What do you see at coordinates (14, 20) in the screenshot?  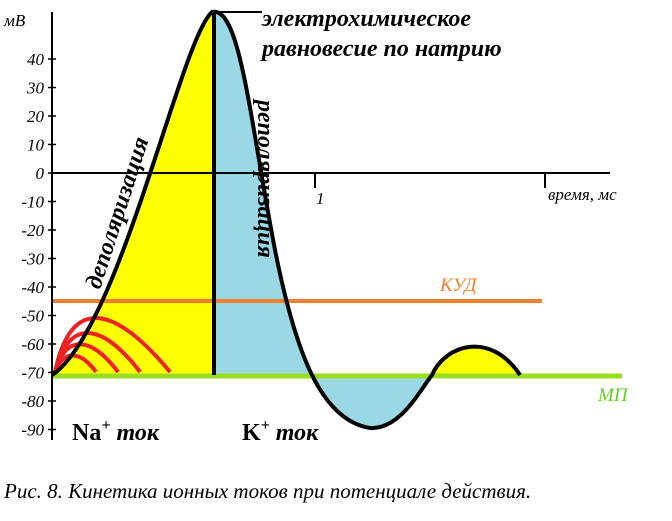 I see `y-unit: мВ` at bounding box center [14, 20].